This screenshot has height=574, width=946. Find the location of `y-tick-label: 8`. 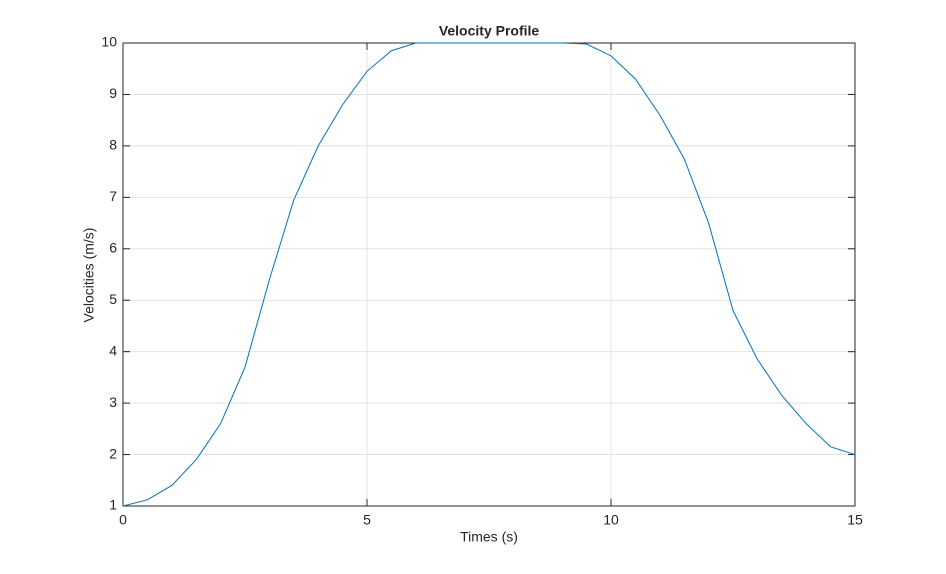

y-tick-label: 8 is located at coordinates (113, 145).